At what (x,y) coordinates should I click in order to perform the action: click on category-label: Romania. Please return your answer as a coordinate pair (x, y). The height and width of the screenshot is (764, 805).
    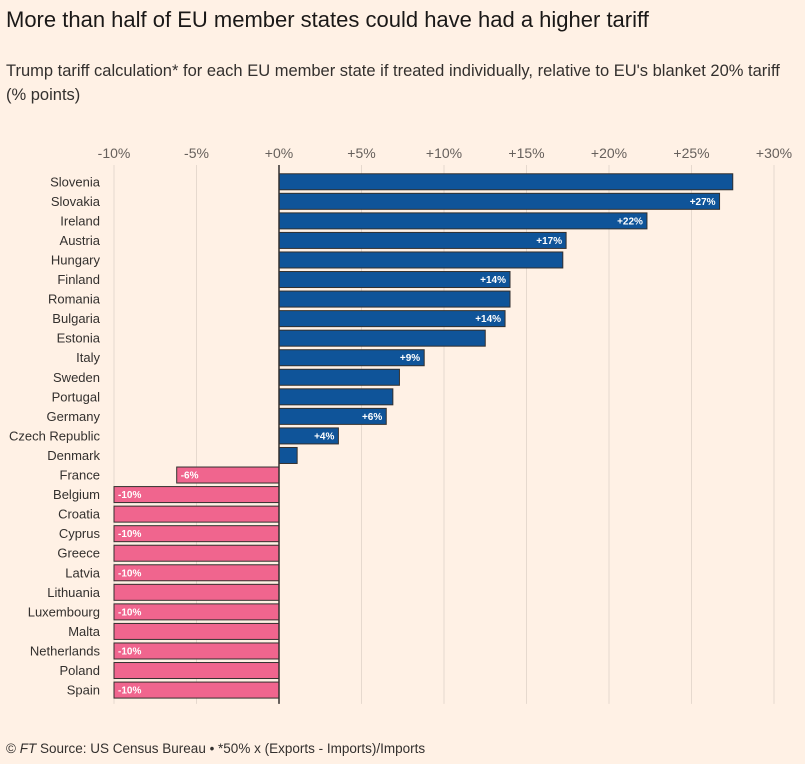
    Looking at the image, I should click on (74, 299).